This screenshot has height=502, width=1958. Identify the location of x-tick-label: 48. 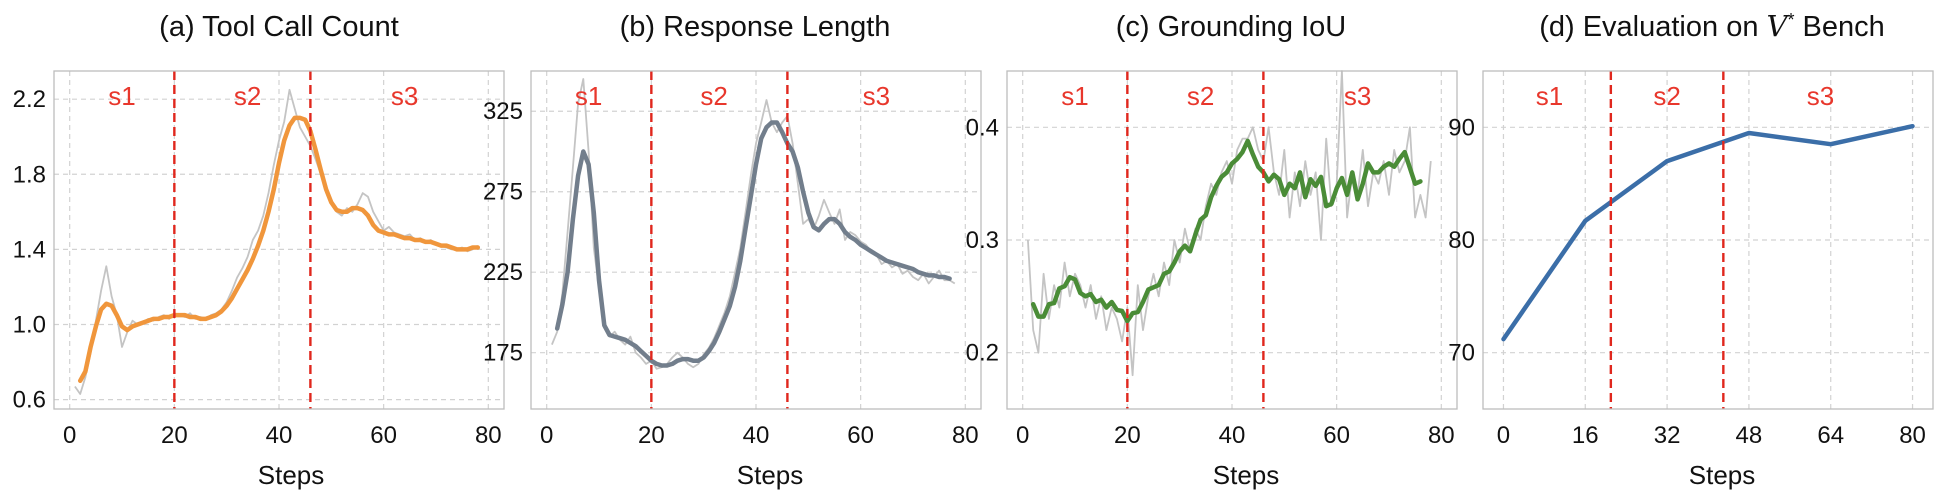
(1749, 435).